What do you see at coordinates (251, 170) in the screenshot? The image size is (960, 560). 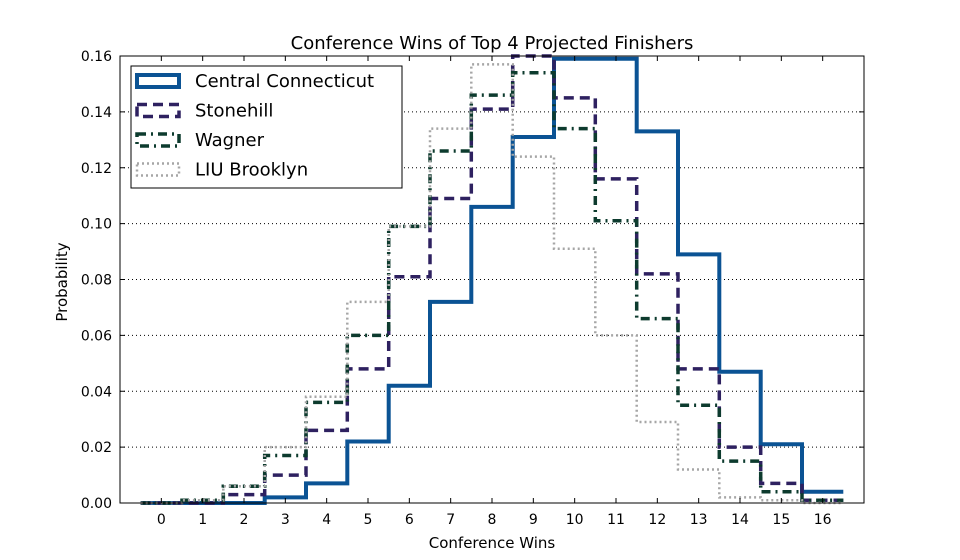 I see `legend-label-liu-brooklyn: LIU Brooklyn` at bounding box center [251, 170].